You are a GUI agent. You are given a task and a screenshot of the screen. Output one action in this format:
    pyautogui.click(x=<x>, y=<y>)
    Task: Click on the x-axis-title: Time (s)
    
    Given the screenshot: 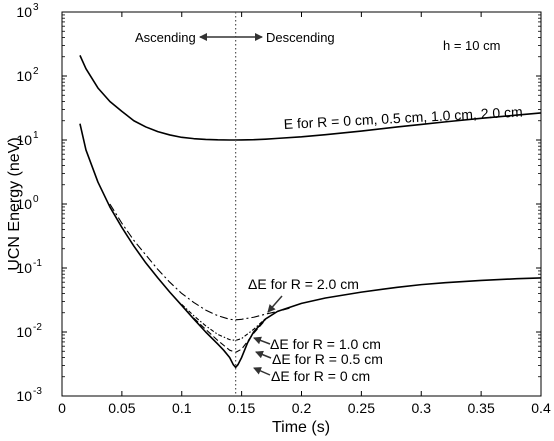 What is the action you would take?
    pyautogui.click(x=301, y=427)
    